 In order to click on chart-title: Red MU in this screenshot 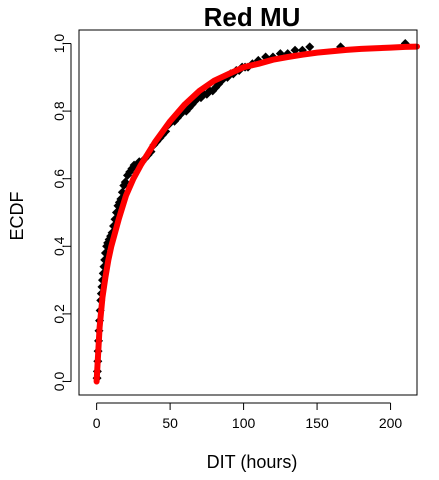, I will do `click(252, 17)`.